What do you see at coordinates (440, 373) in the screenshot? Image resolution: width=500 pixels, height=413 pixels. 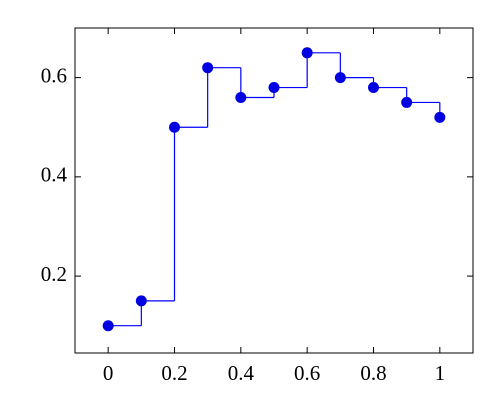 I see `x-tick-label: 1` at bounding box center [440, 373].